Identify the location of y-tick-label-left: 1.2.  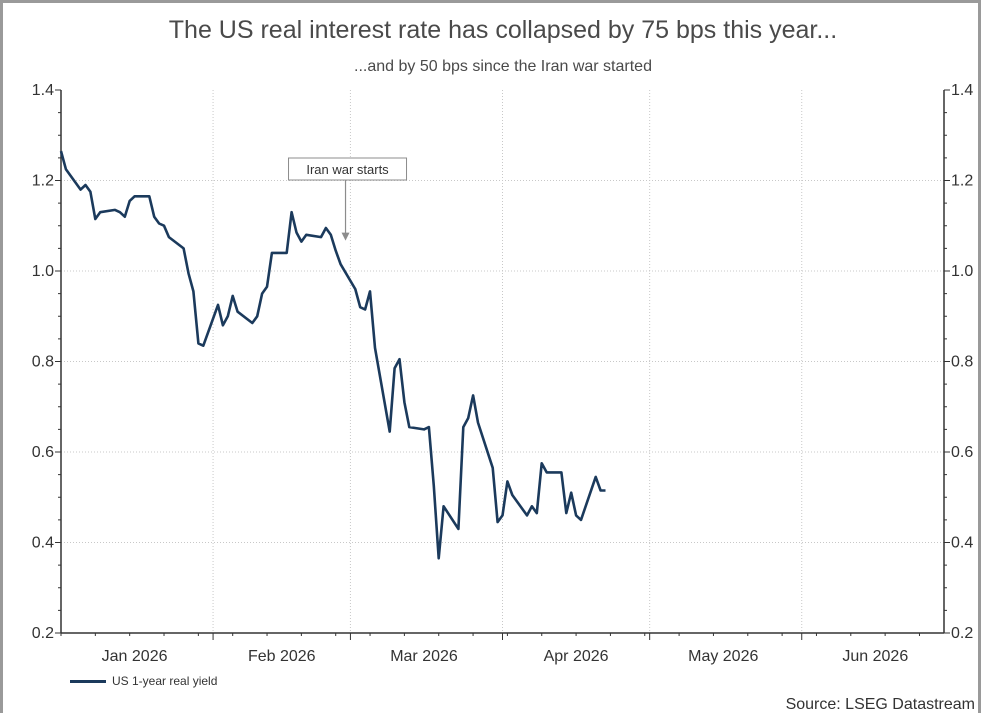
(43, 181).